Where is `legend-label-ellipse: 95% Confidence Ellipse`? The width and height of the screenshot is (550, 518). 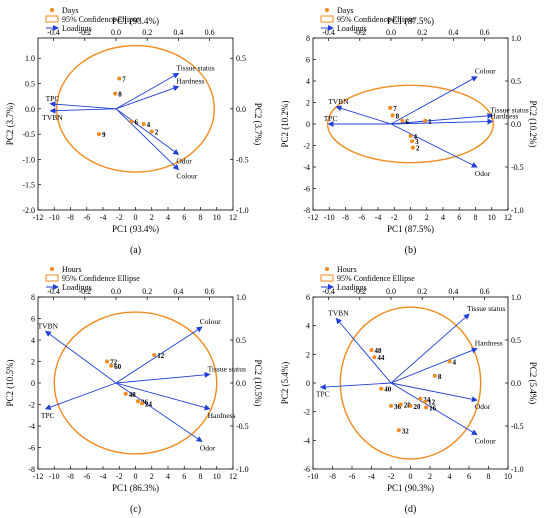
legend-label-ellipse: 95% Confidence Ellipse is located at coordinates (101, 278).